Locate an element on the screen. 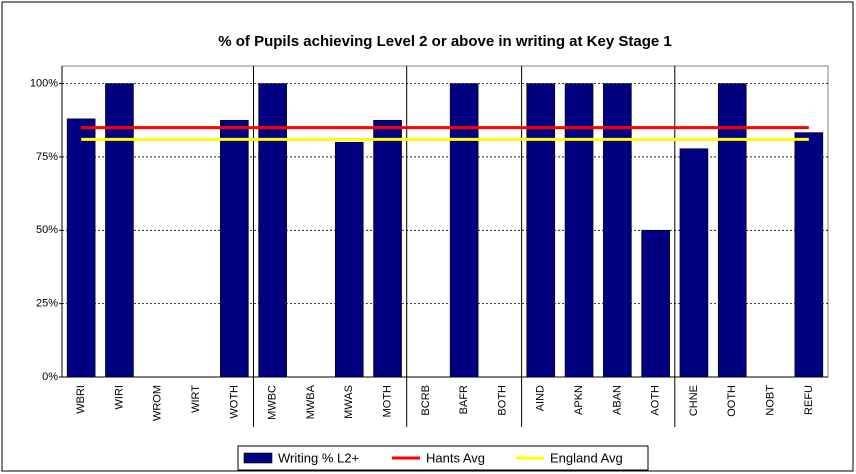 This screenshot has width=856, height=474. x-tick-label: REFU is located at coordinates (809, 400).